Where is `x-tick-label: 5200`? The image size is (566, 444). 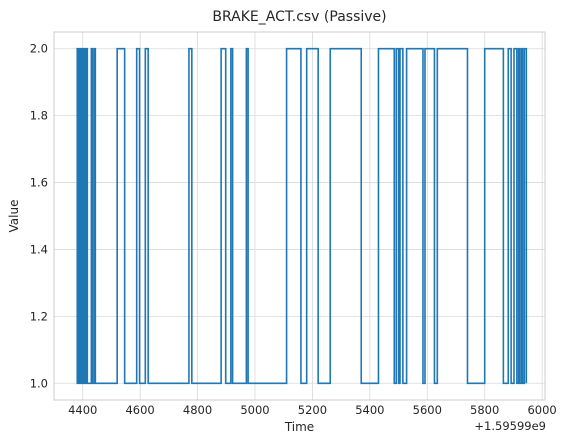 x-tick-label: 5200 is located at coordinates (312, 410).